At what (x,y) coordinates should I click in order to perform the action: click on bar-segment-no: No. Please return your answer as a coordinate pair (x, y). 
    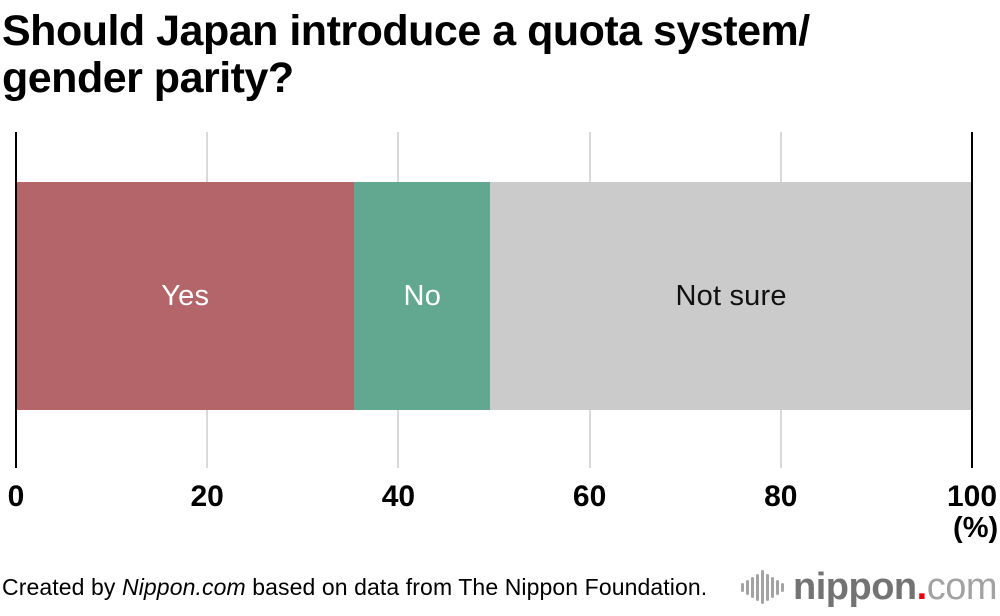
    Looking at the image, I should click on (422, 296).